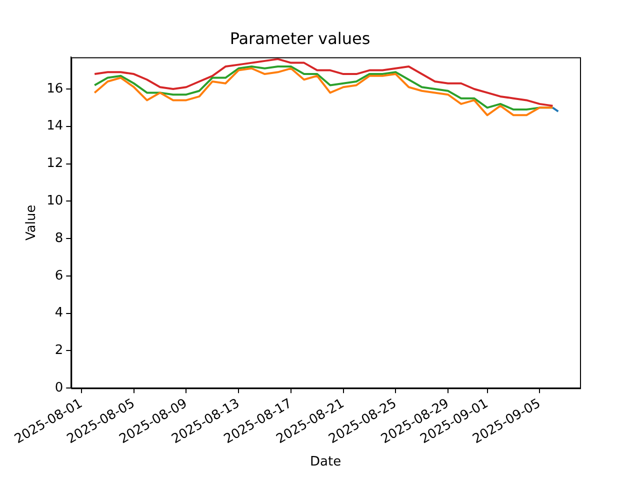 The image size is (640, 480). Describe the element at coordinates (32, 222) in the screenshot. I see `y-axis-title: Value` at that location.